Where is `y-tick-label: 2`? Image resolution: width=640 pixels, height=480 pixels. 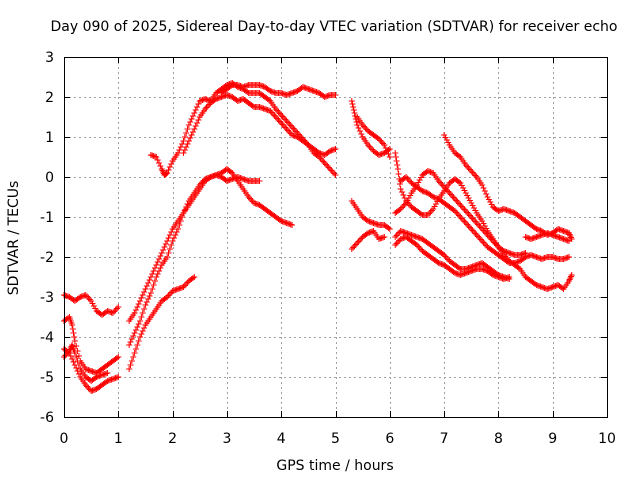
y-tick-label: 2 is located at coordinates (49, 98).